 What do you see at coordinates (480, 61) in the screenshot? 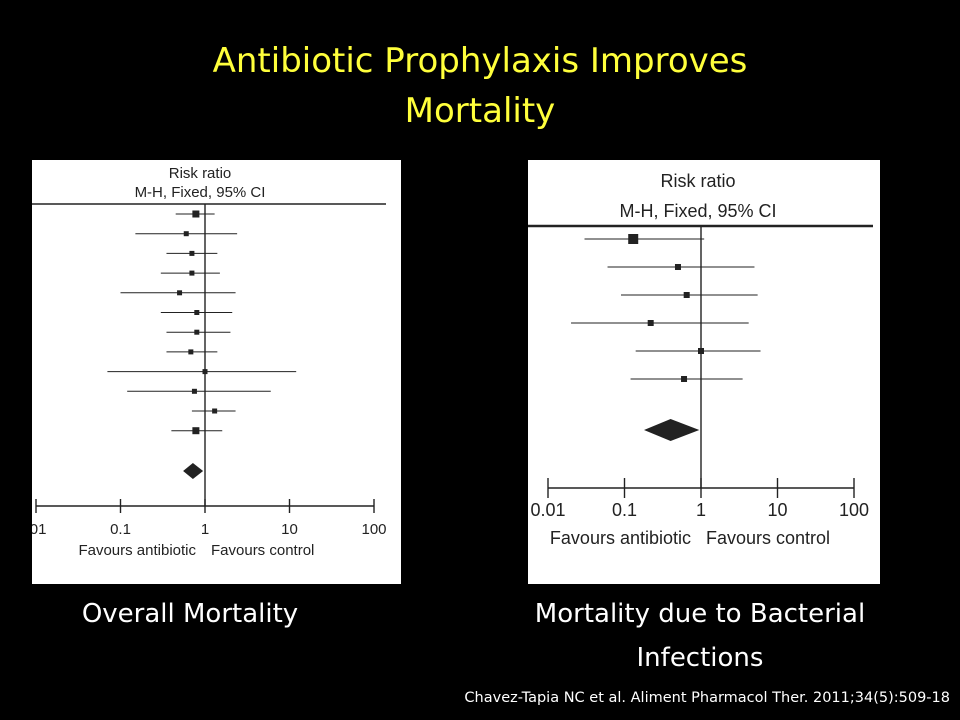
I see `slide-title-line1: Antibiotic Prophylaxis Improves` at bounding box center [480, 61].